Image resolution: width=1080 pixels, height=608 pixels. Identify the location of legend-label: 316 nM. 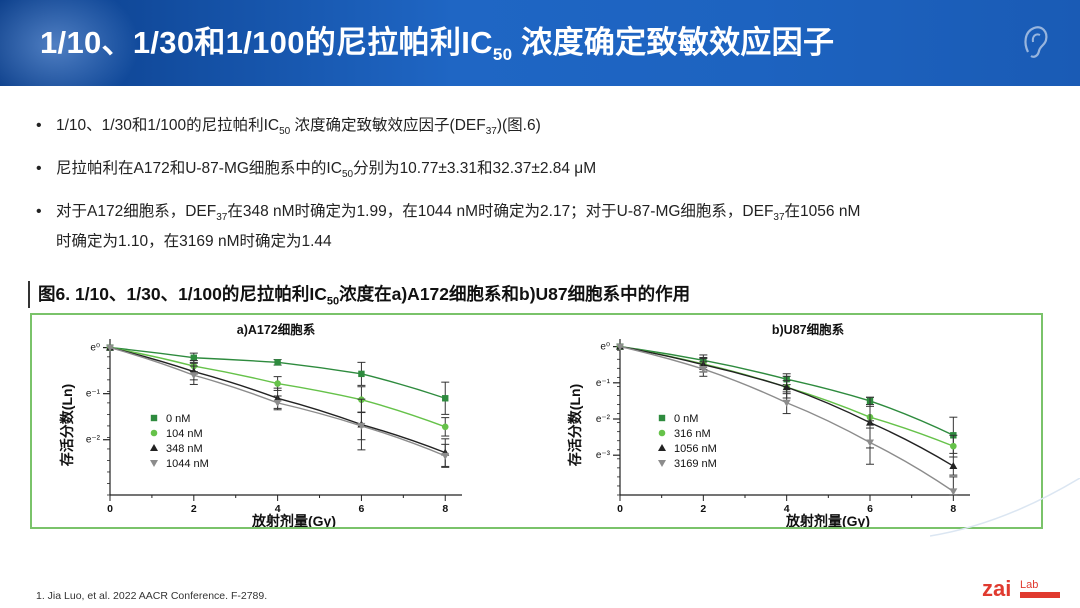
(692, 434).